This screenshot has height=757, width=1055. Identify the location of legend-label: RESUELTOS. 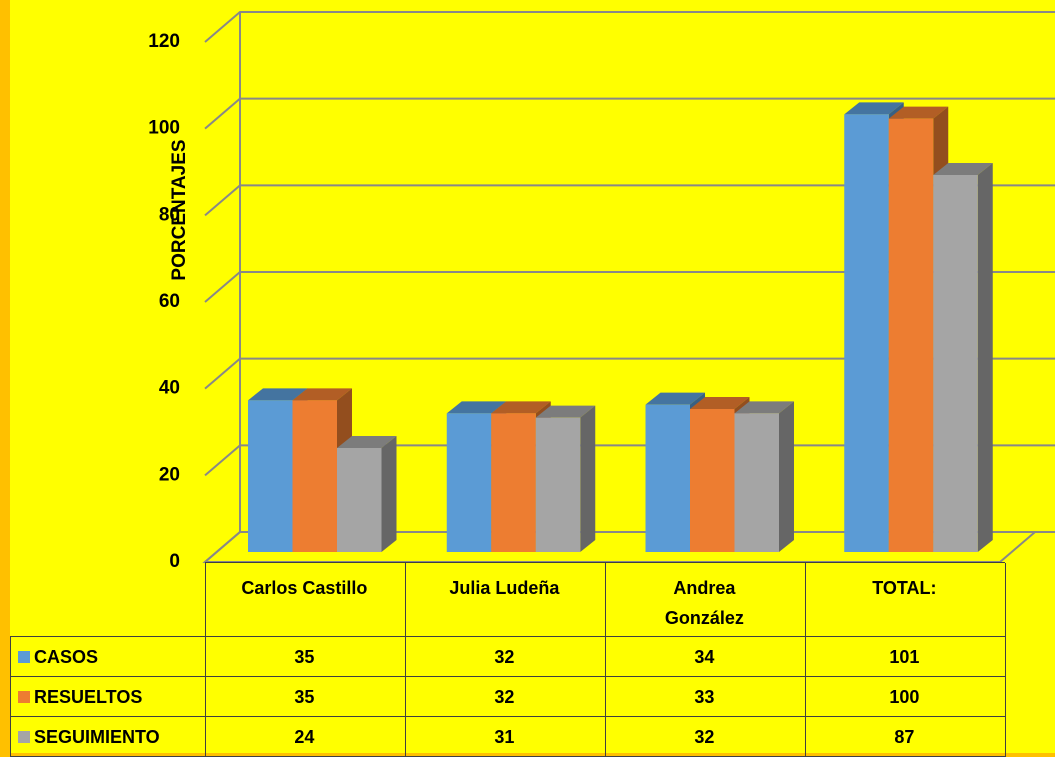
(88, 696).